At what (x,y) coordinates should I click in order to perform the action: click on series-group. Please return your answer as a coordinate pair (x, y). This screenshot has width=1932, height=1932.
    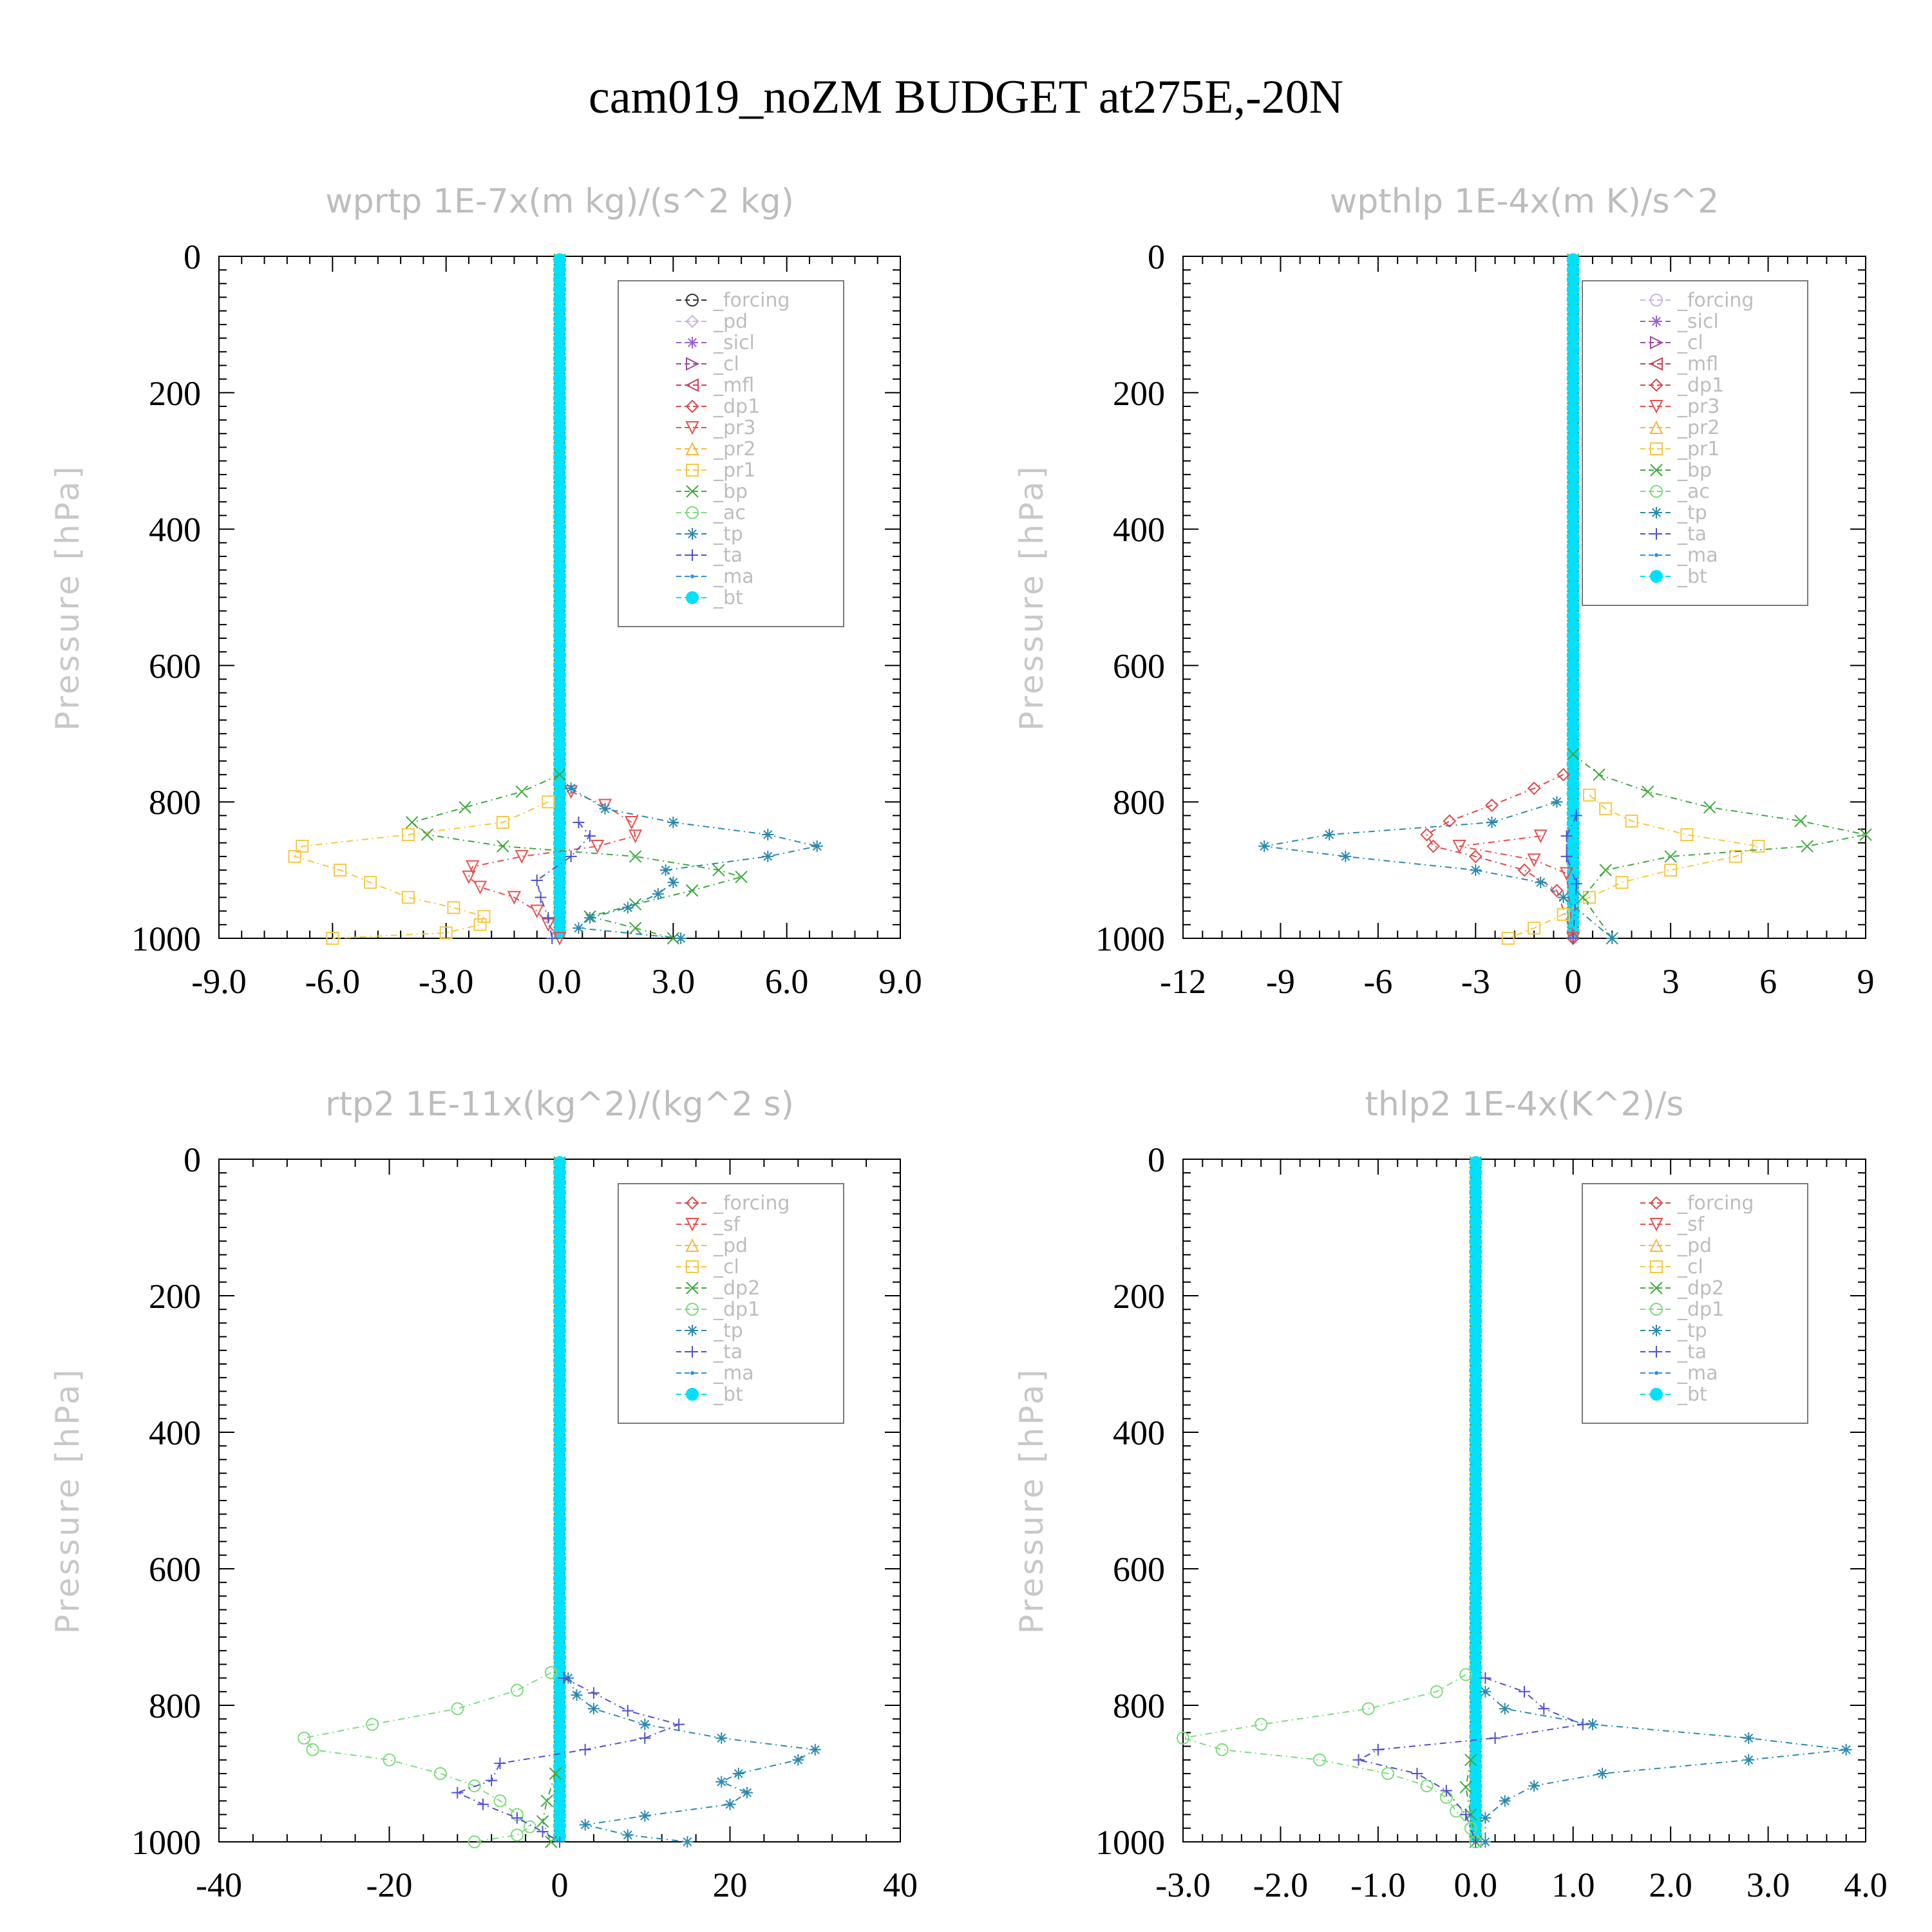
    Looking at the image, I should click on (1471, 1760).